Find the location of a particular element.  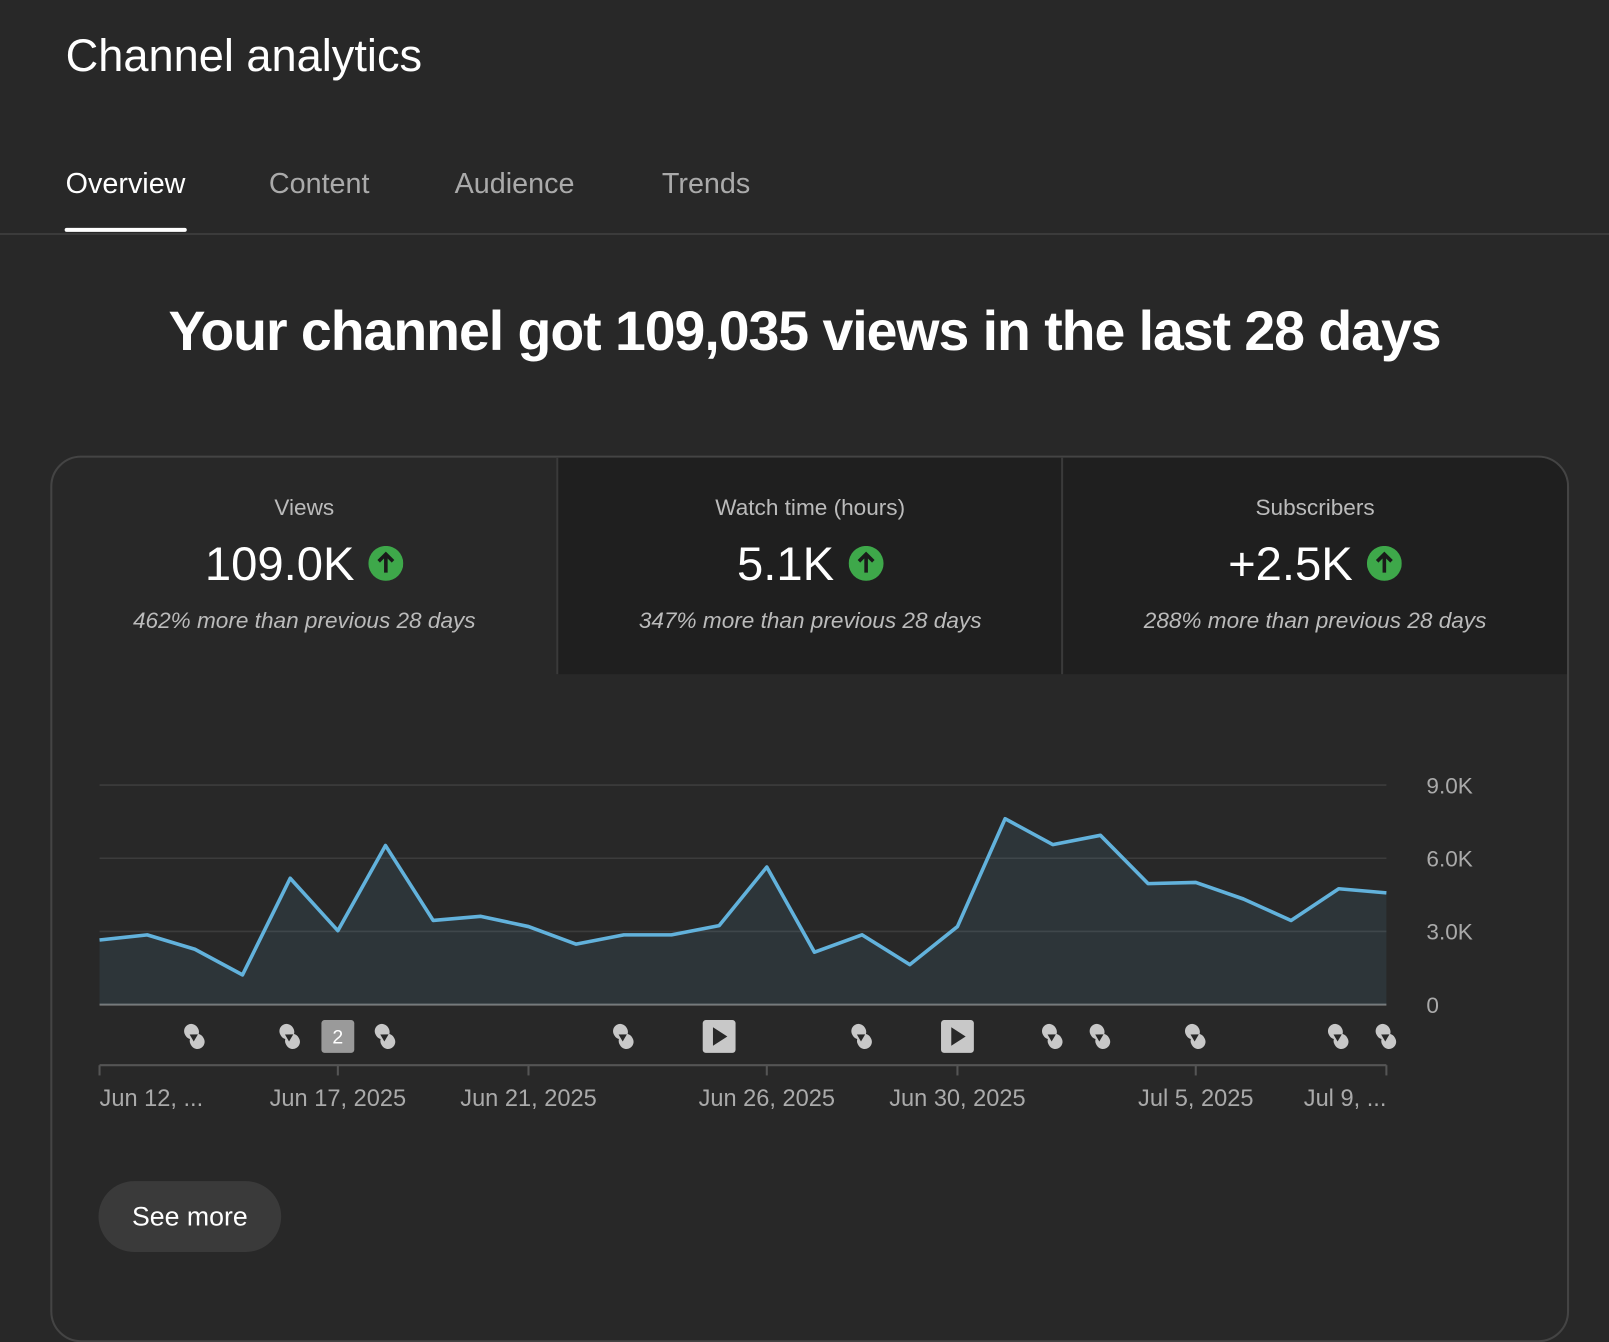

metric-label: Watch time (hours) is located at coordinates (810, 507).